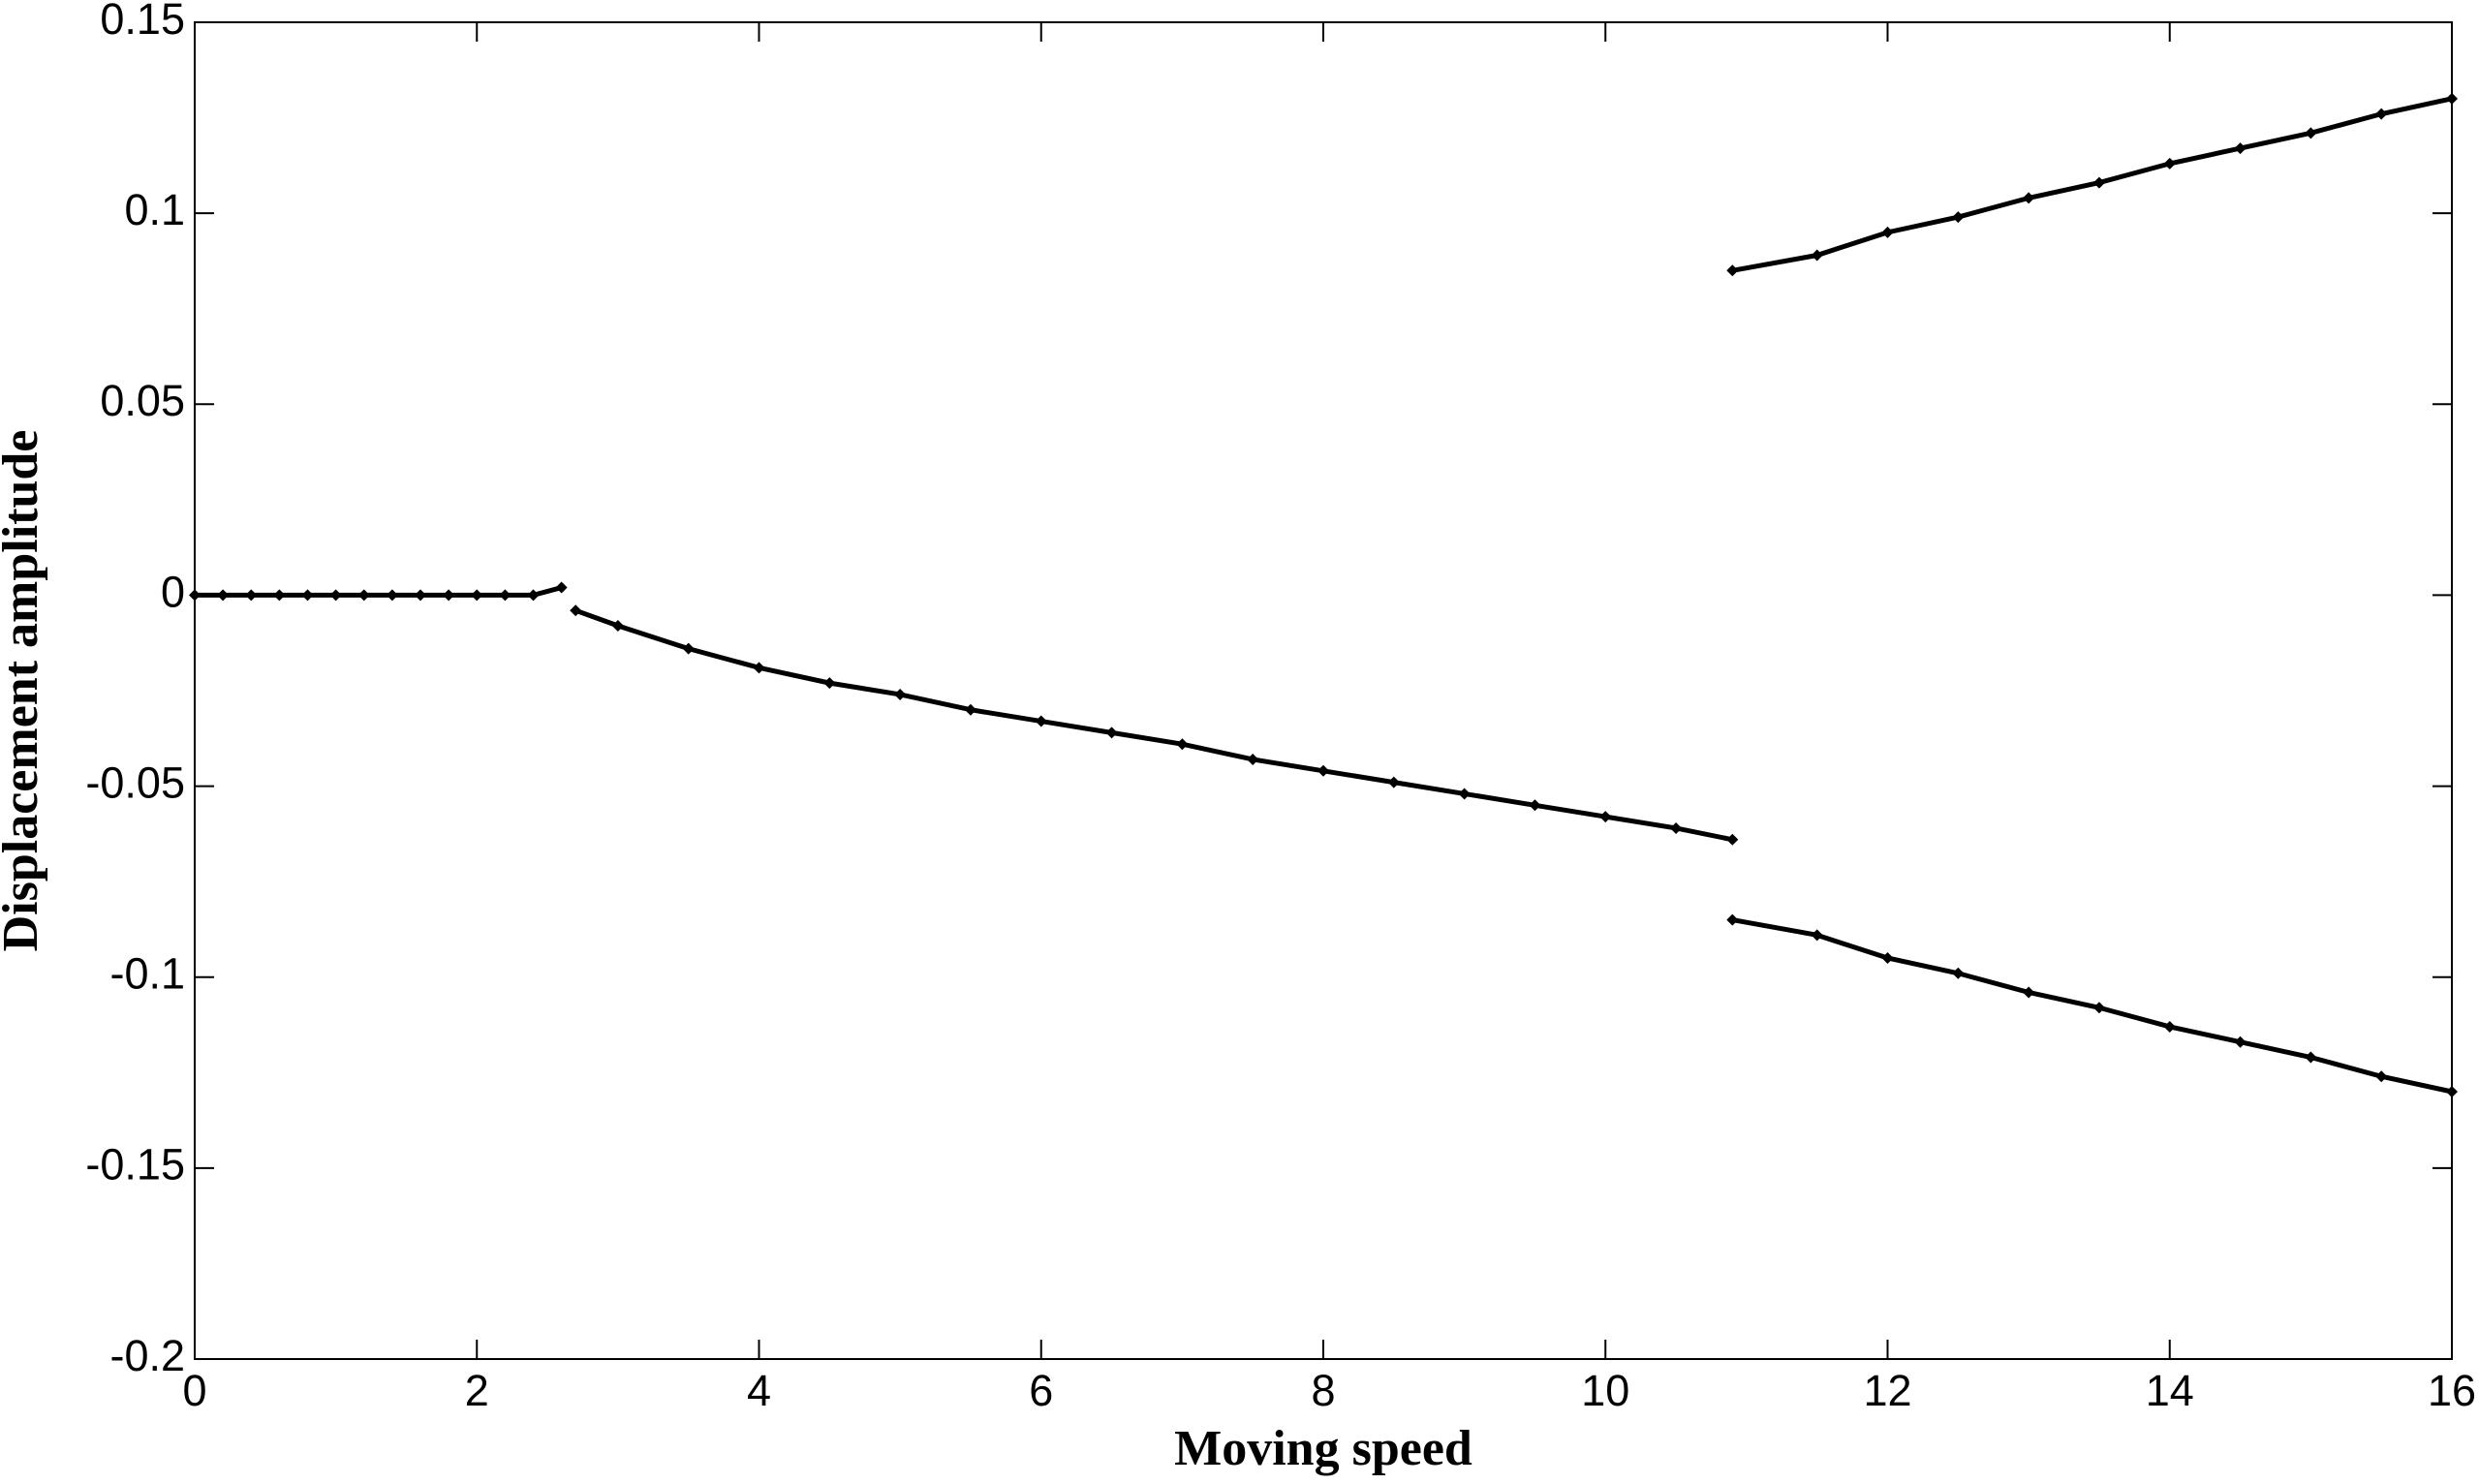 The width and height of the screenshot is (2479, 1484). Describe the element at coordinates (135, 1165) in the screenshot. I see `y-tick-label: -0.15` at that location.